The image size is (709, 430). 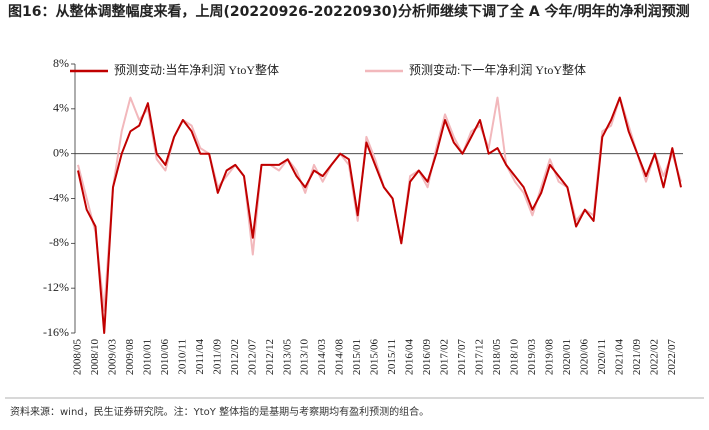 I want to click on x-tick-label: 2017/02, so click(x=445, y=357).